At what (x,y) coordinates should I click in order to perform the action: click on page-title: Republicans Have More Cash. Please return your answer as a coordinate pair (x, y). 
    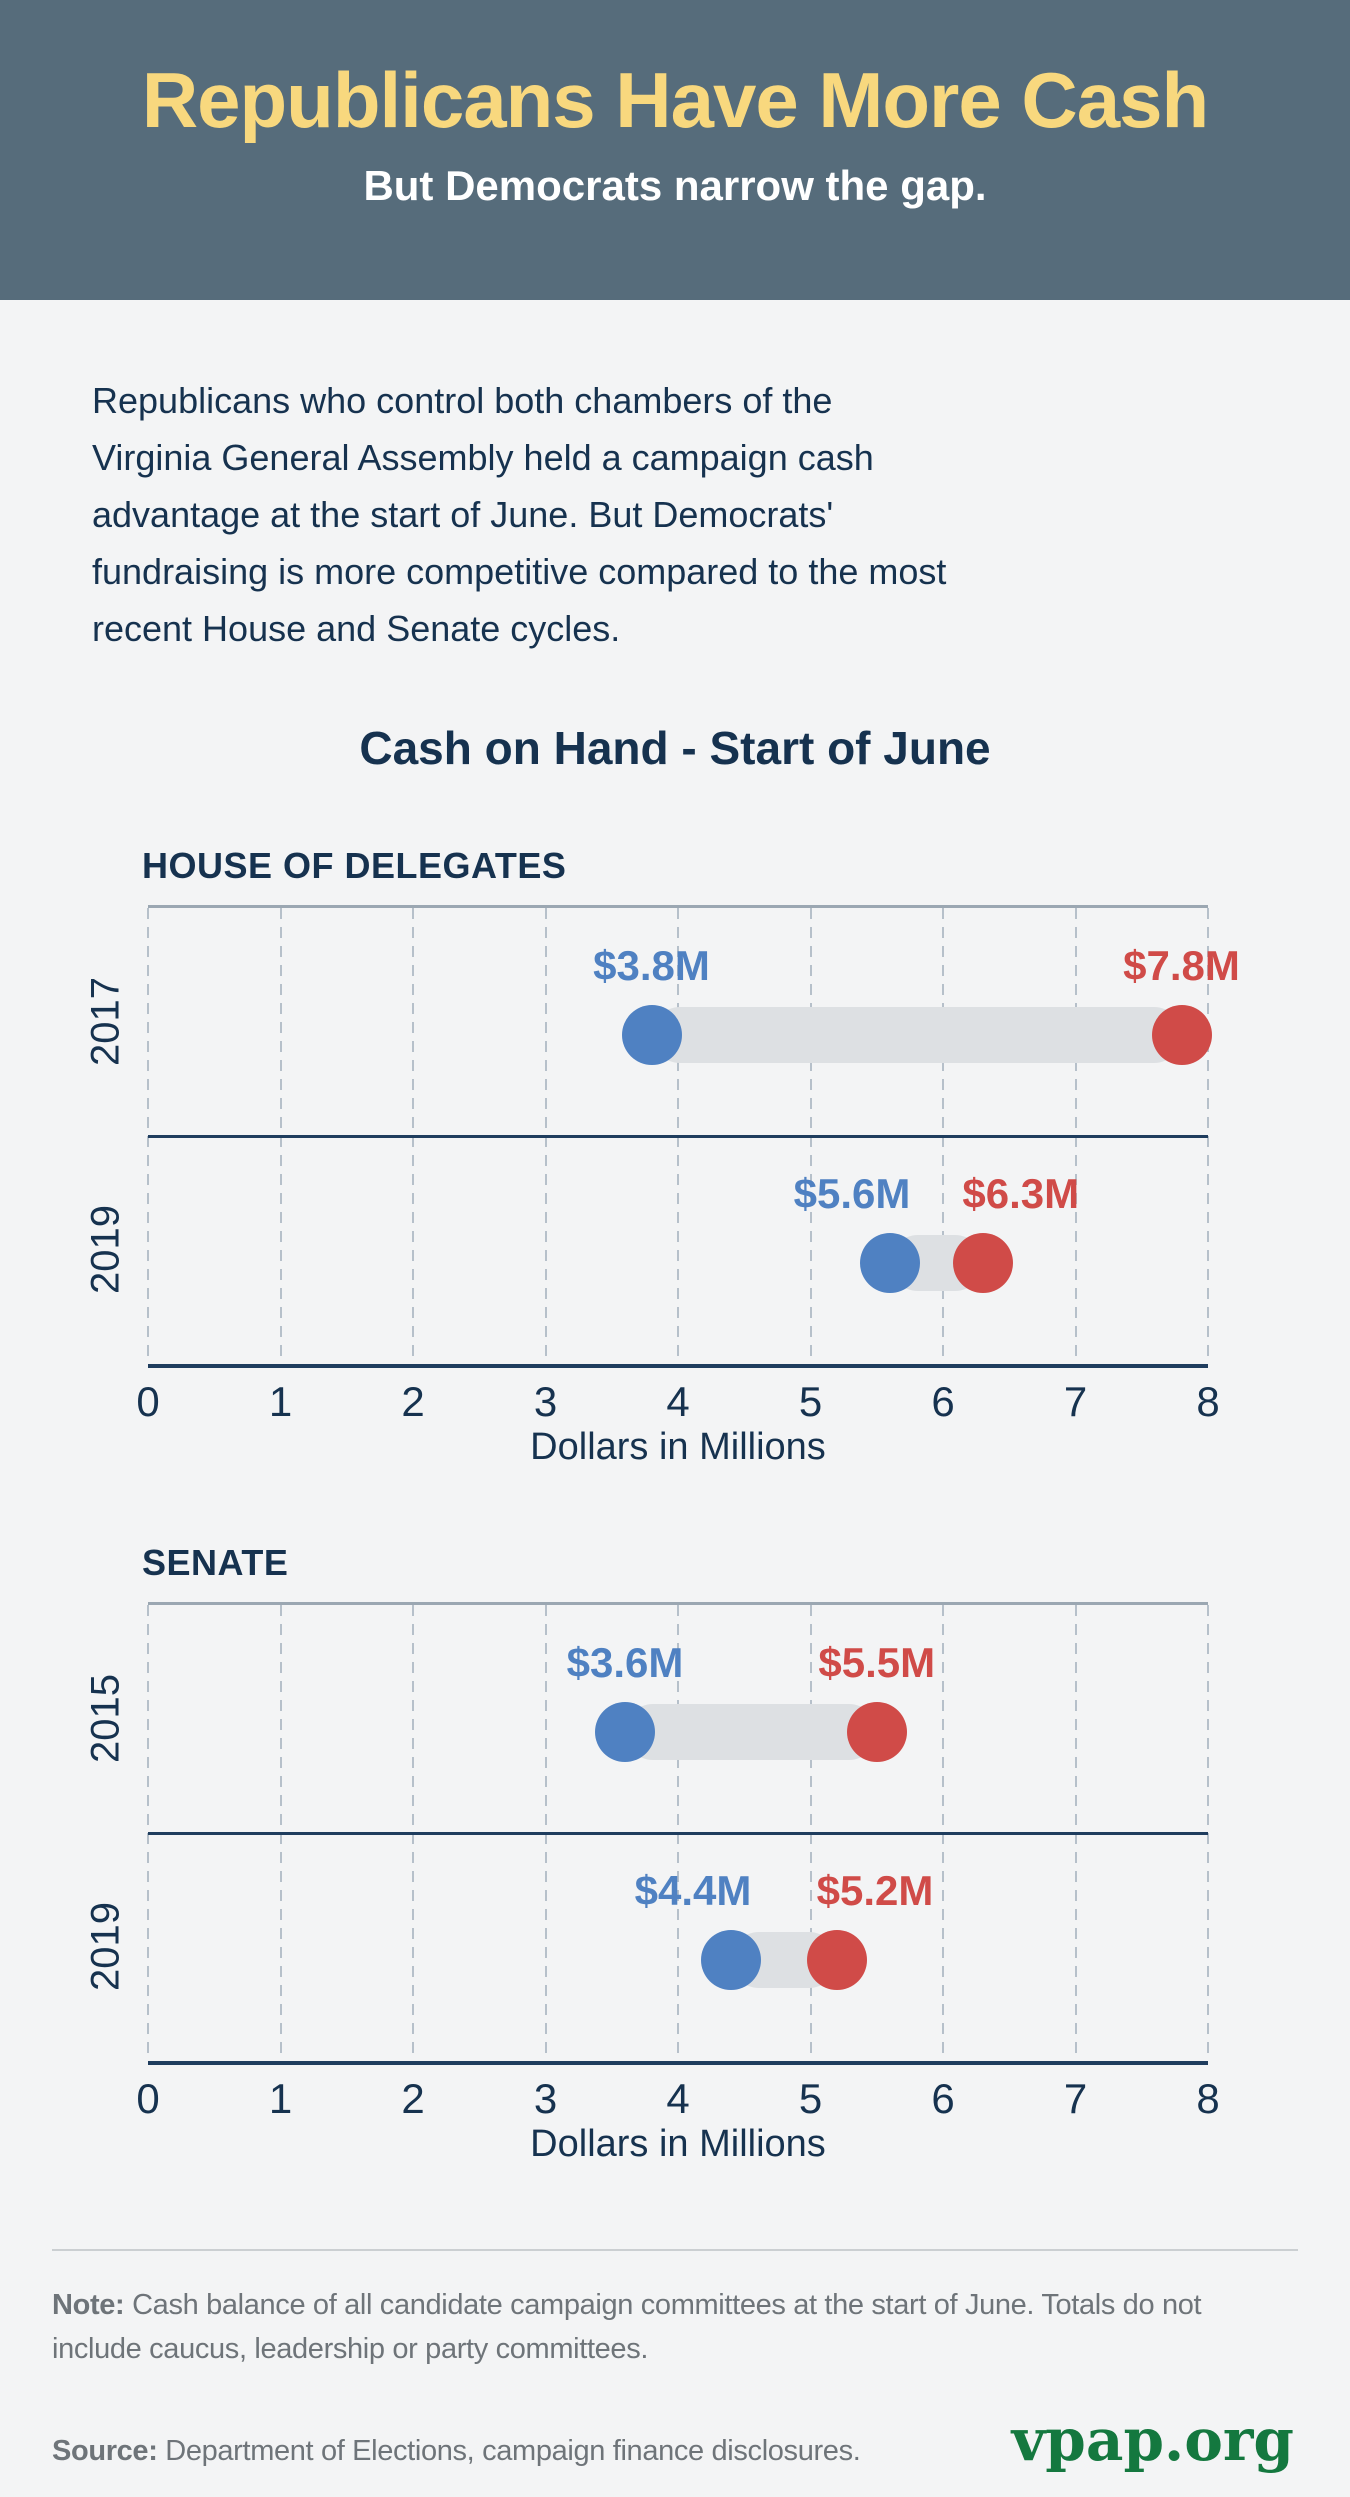
    Looking at the image, I should click on (675, 100).